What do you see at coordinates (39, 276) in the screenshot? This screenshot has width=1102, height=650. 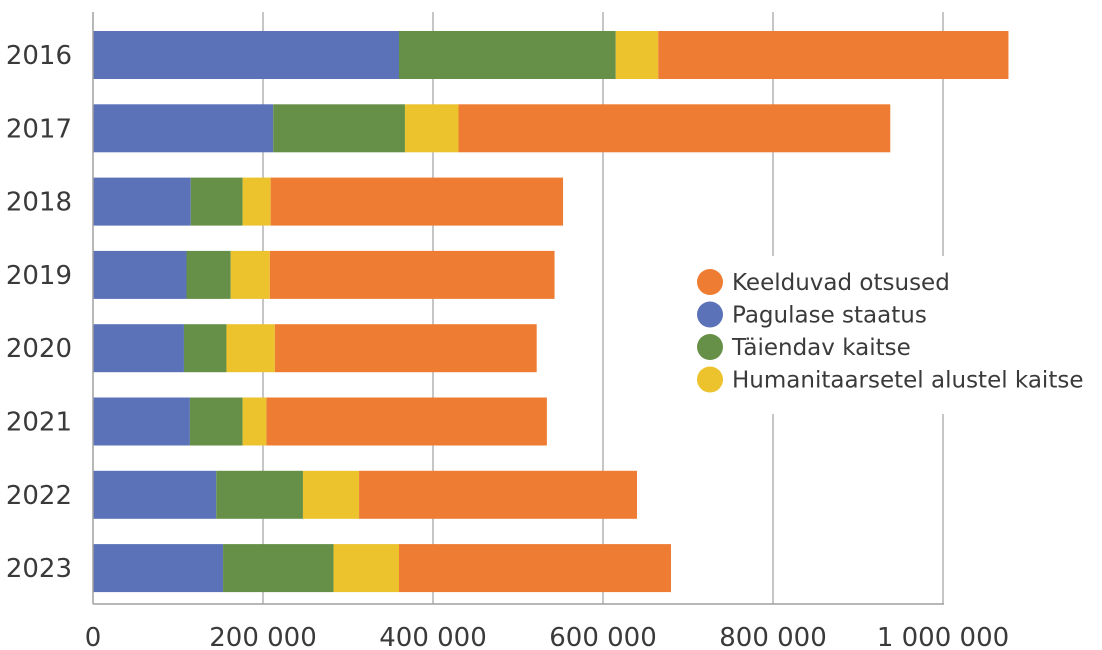 I see `category-label: 2019` at bounding box center [39, 276].